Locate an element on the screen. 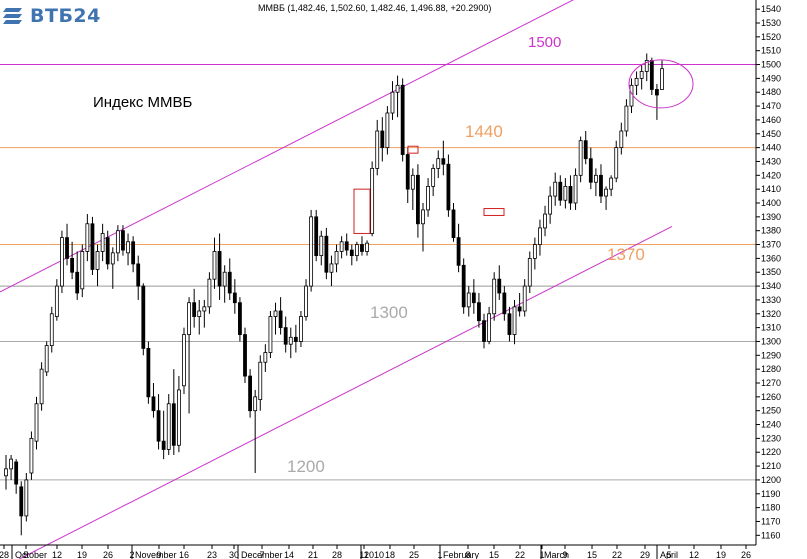 This screenshot has width=807, height=559. x-tick-label: 25 is located at coordinates (414, 554).